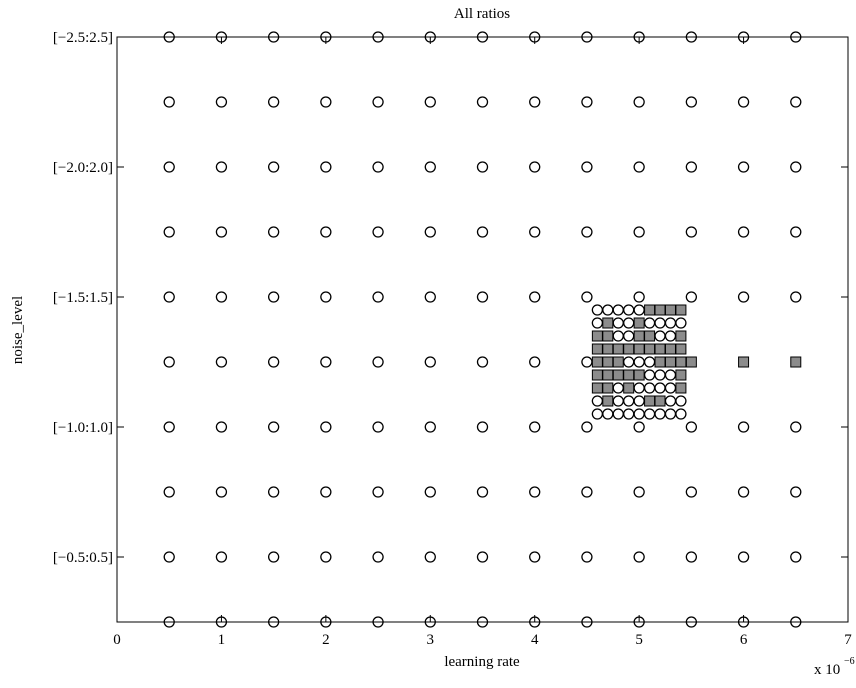 This screenshot has width=856, height=688. Describe the element at coordinates (18, 330) in the screenshot. I see `y-axis-label: noise_level` at that location.